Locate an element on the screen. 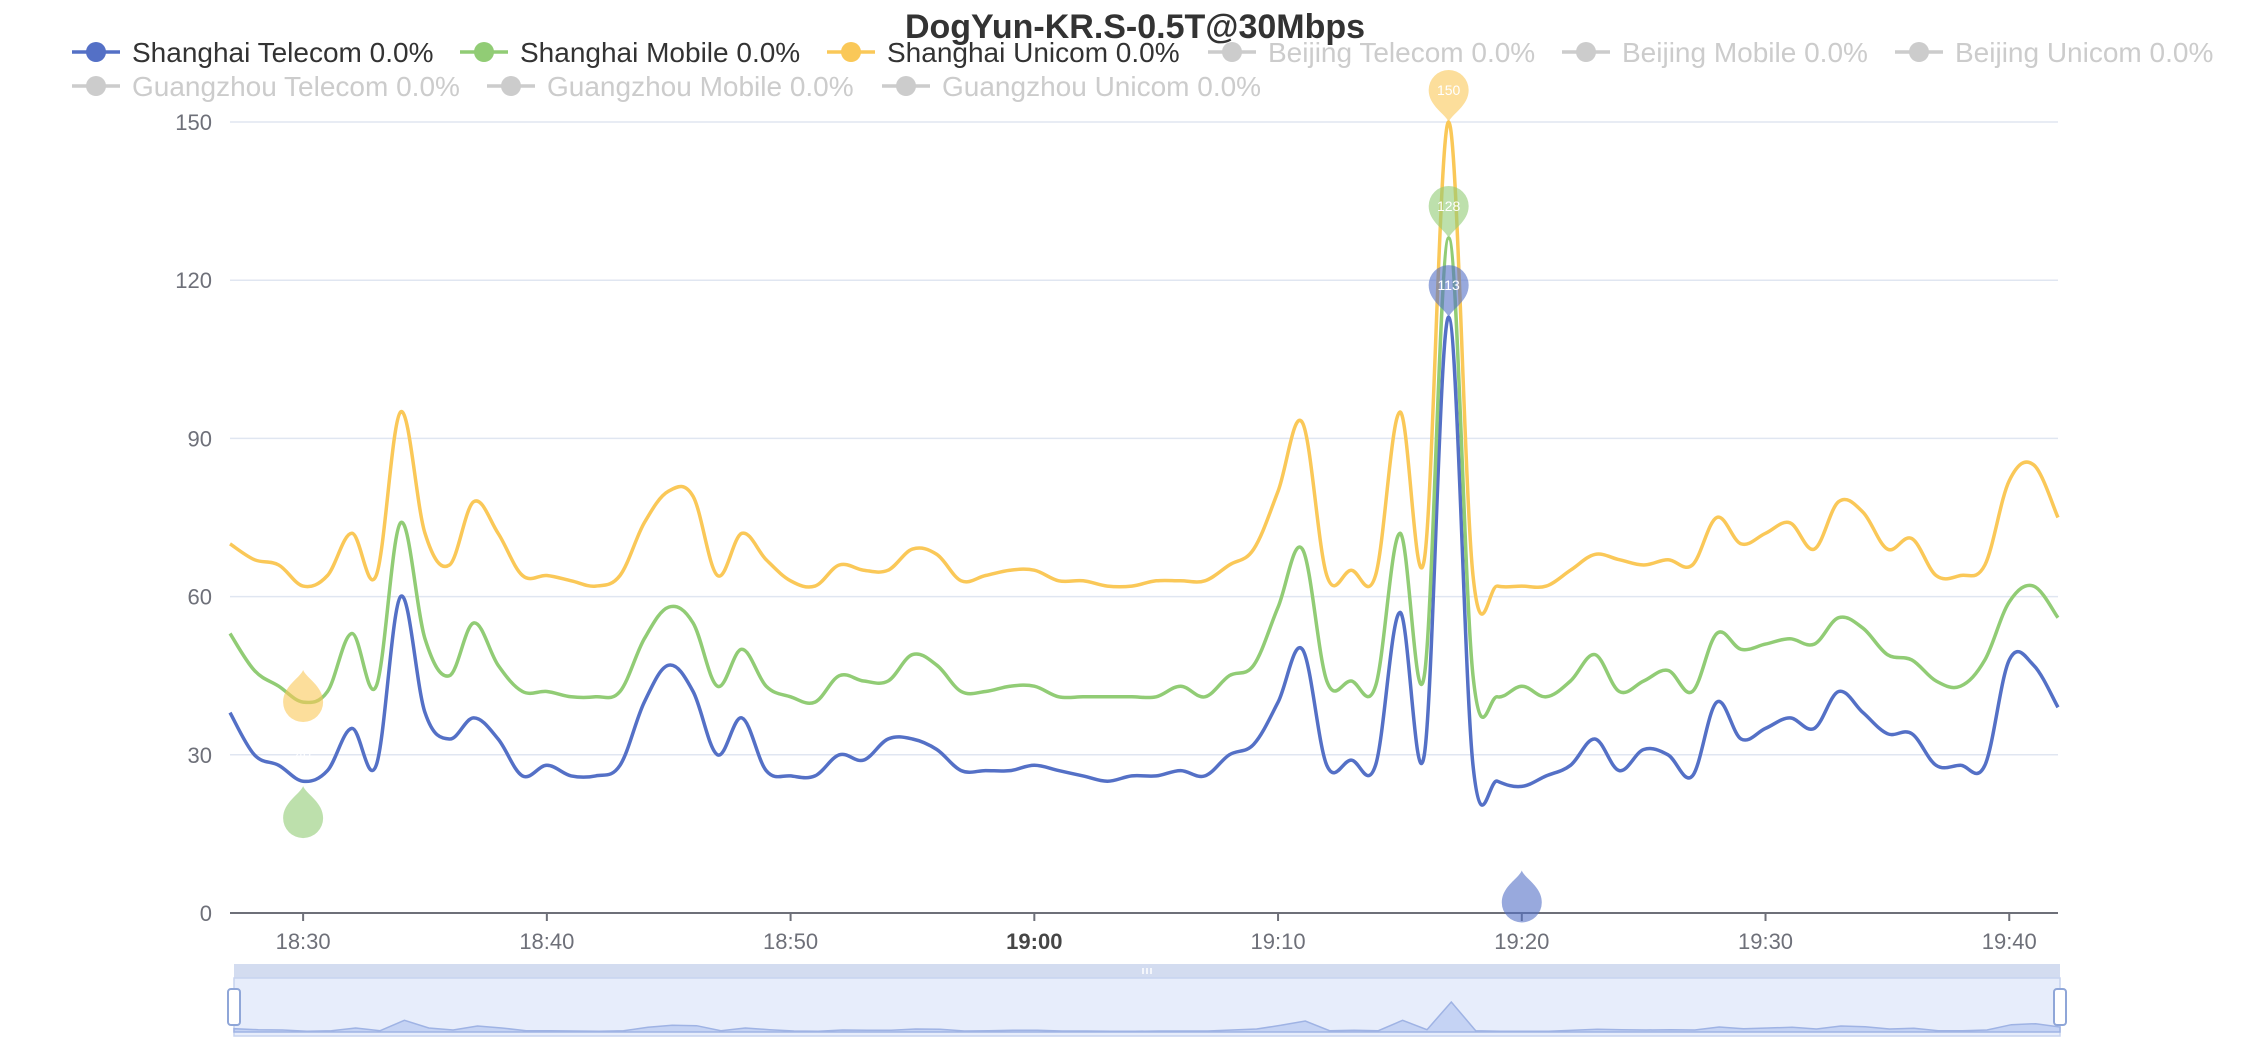 The image size is (2256, 1040). legend-label: Guangzhou Telecom 0.0% is located at coordinates (296, 86).